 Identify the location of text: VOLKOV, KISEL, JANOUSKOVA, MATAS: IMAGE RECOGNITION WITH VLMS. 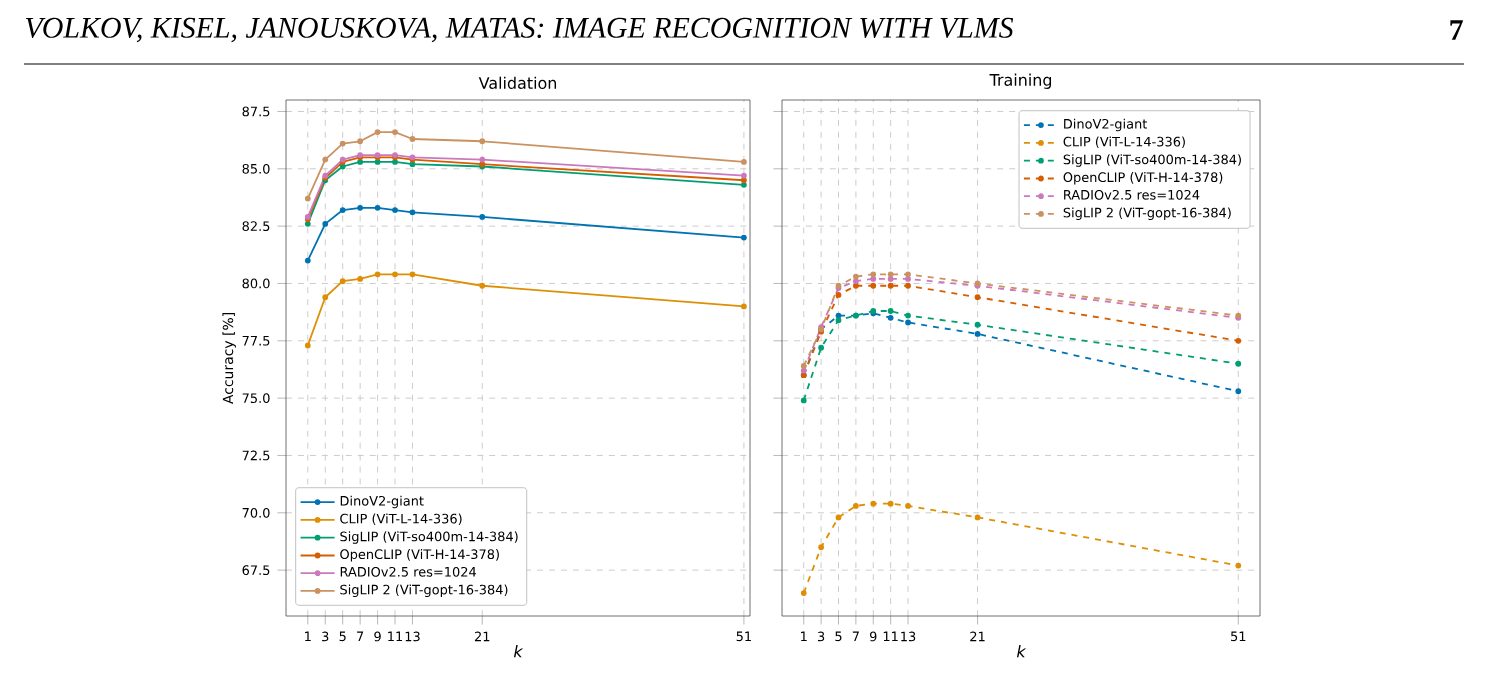
(519, 30).